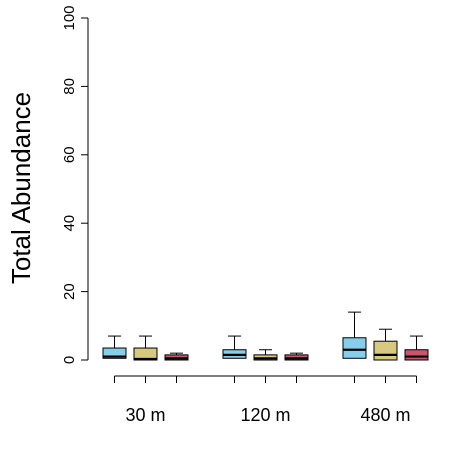 The width and height of the screenshot is (450, 450). What do you see at coordinates (69, 223) in the screenshot?
I see `y-tick-label: 40` at bounding box center [69, 223].